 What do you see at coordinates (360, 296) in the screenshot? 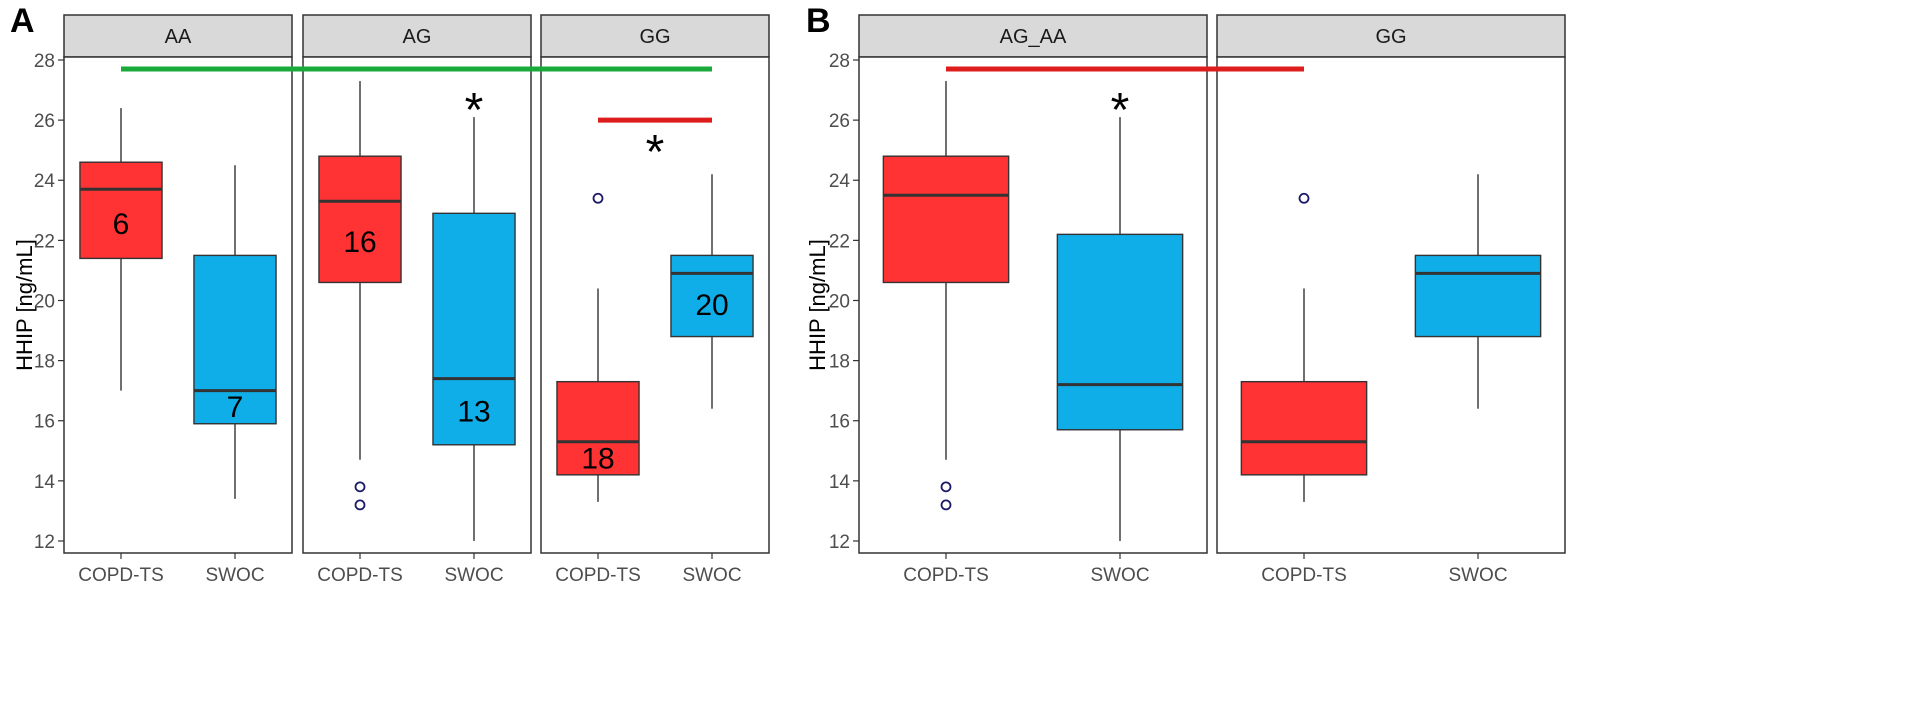
I see `box-copd-ts: 16` at bounding box center [360, 296].